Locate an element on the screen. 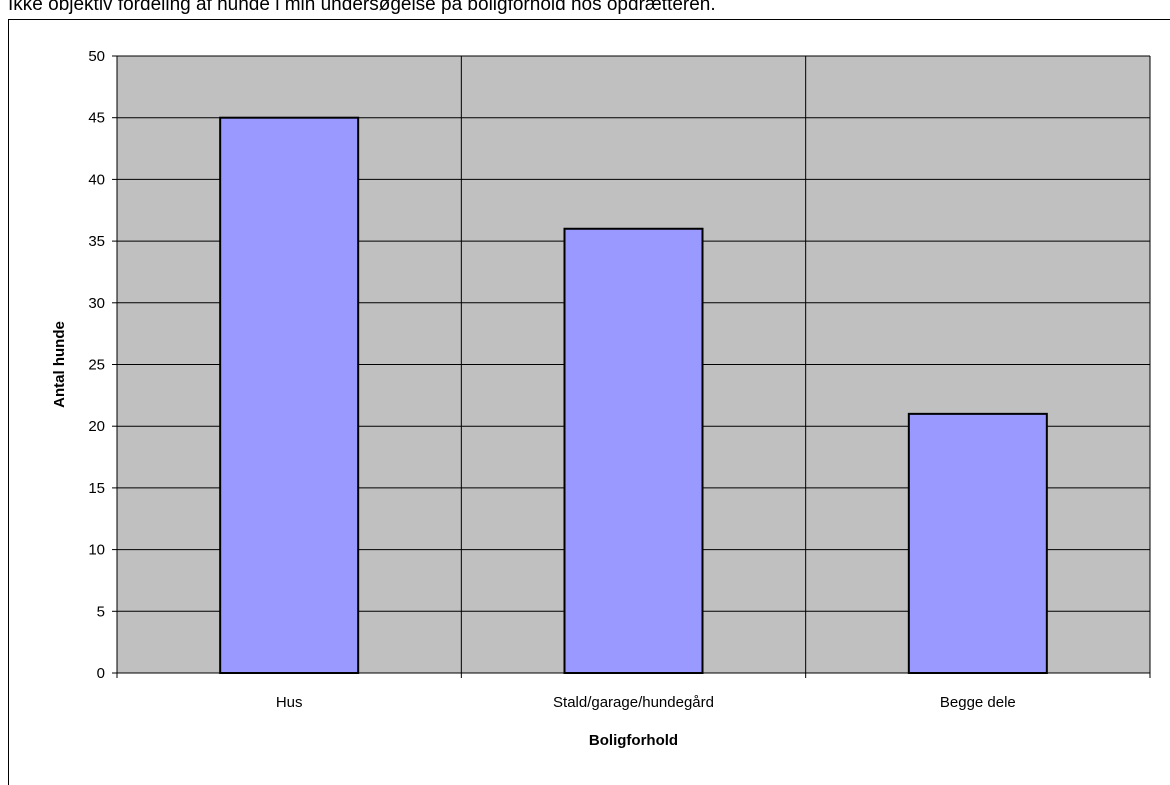  y-tick-label: 45 is located at coordinates (96, 118).